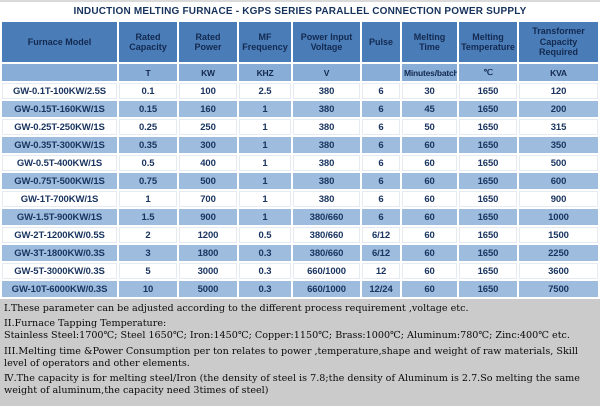  What do you see at coordinates (207, 236) in the screenshot?
I see `value-cell: 1200` at bounding box center [207, 236].